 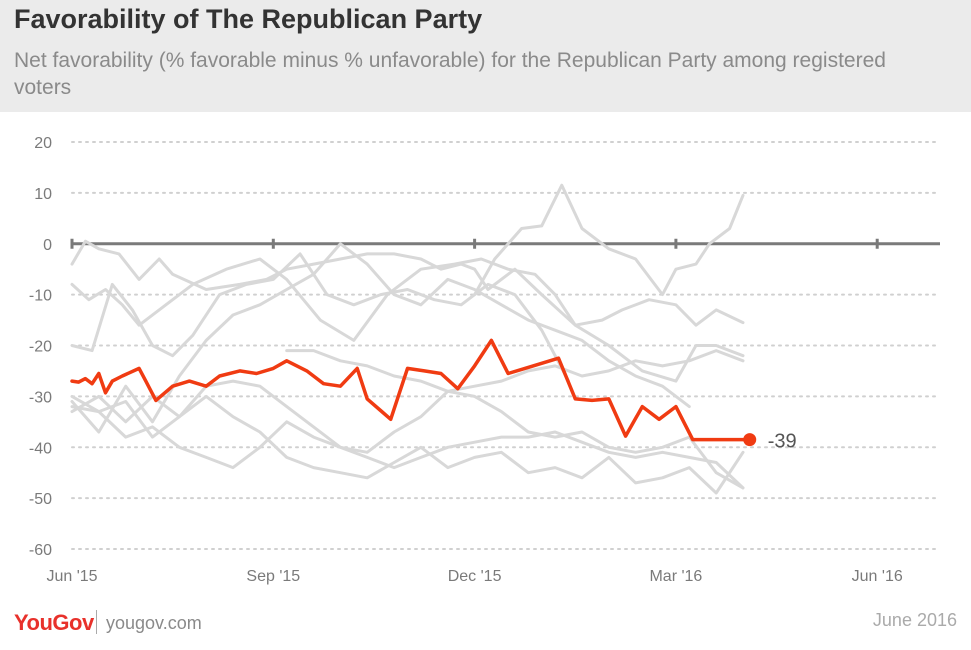 I want to click on y-tick-label: -60, so click(x=40, y=550).